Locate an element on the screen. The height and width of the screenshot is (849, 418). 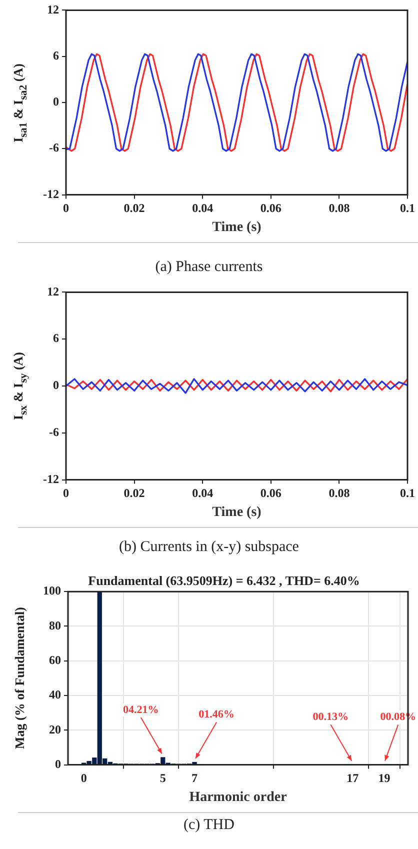
chart-title: Fundamental (63.9509Hz) = 6.432 , THD= 6.40% is located at coordinates (224, 580).